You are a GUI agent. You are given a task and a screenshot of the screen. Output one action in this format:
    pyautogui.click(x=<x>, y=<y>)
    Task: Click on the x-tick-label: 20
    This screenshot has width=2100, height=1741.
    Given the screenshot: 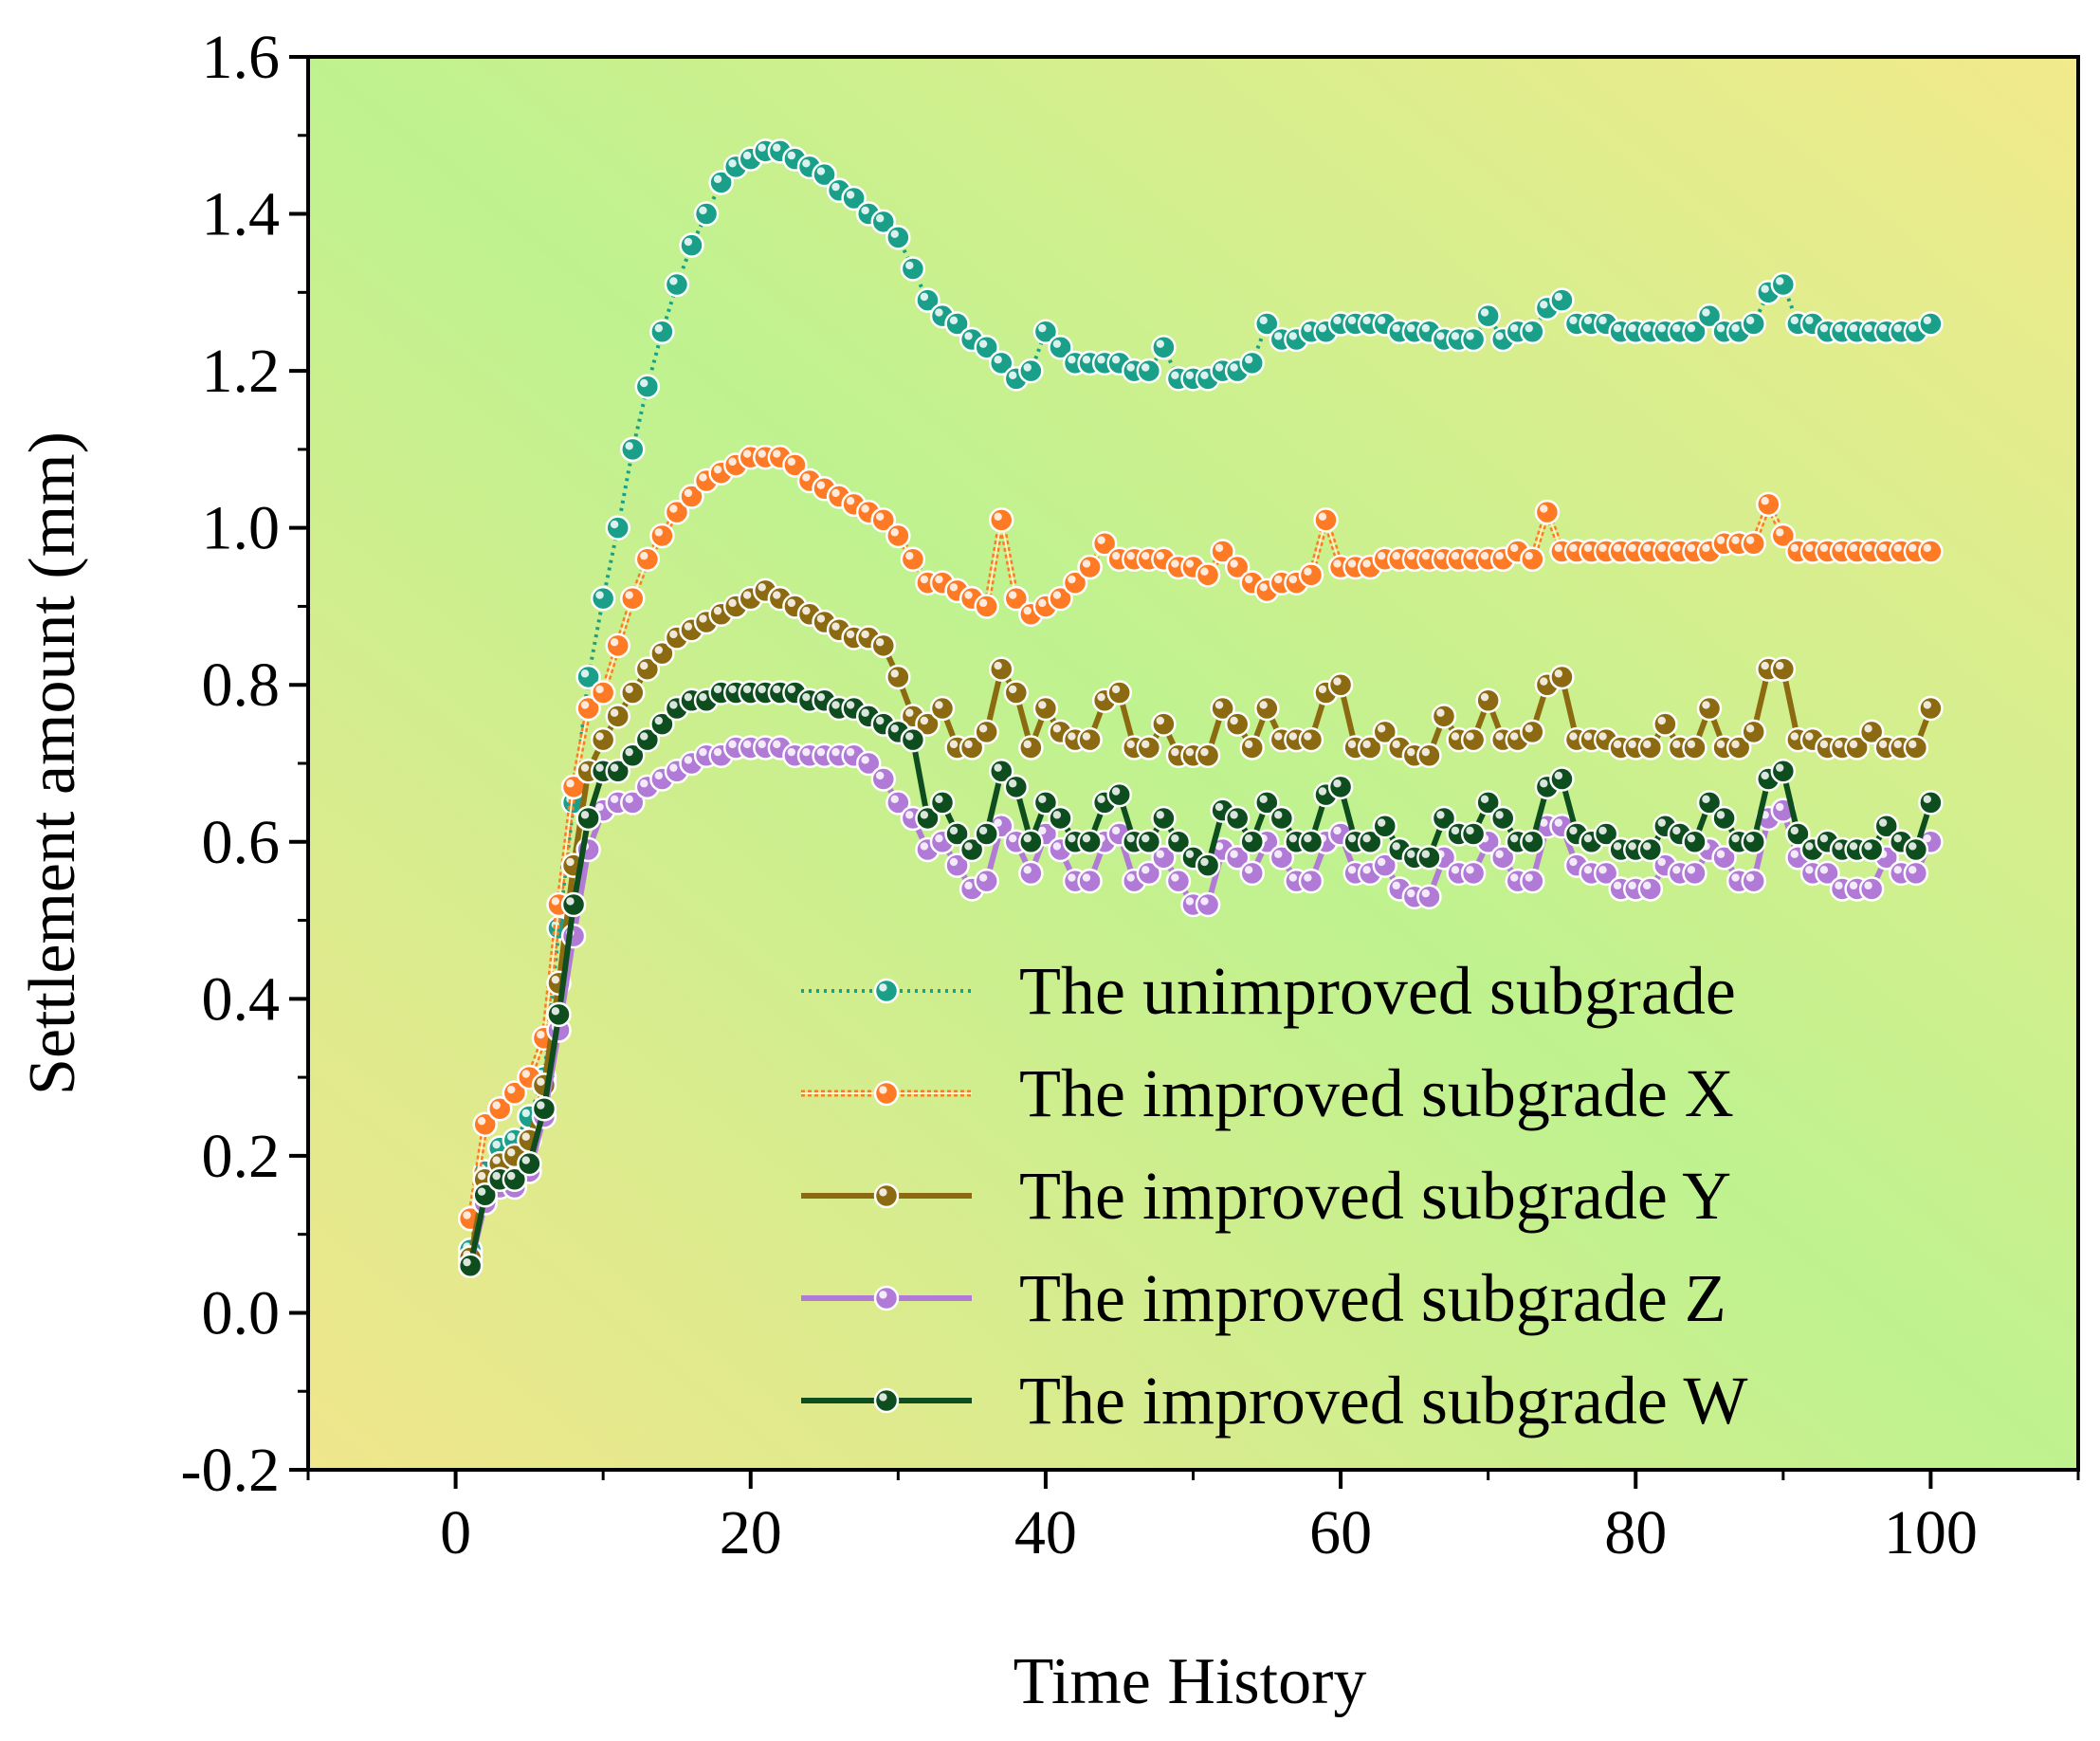 What is the action you would take?
    pyautogui.click(x=751, y=1532)
    